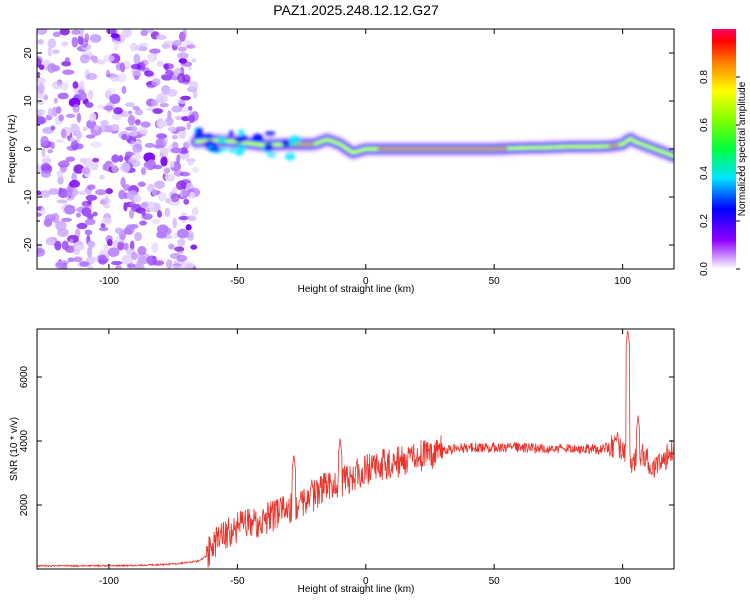 The image size is (750, 600). What do you see at coordinates (724, 149) in the screenshot?
I see `colorbar-gradient` at bounding box center [724, 149].